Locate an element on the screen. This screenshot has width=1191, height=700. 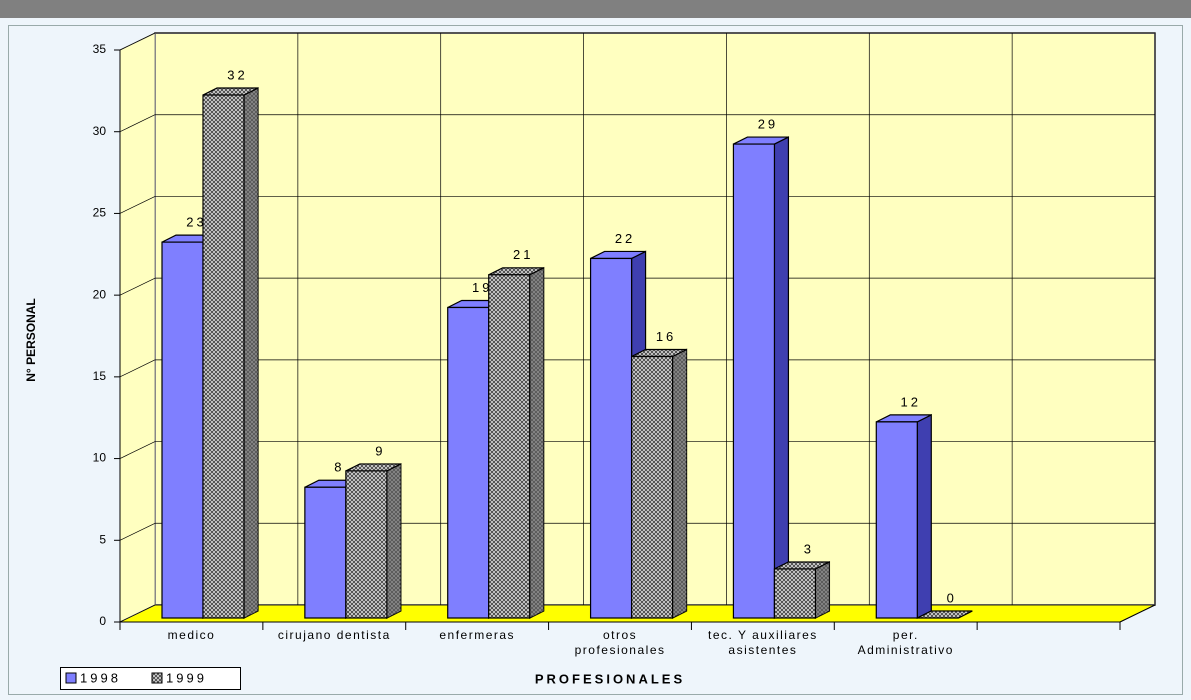
data-label: 8 is located at coordinates (339, 467).